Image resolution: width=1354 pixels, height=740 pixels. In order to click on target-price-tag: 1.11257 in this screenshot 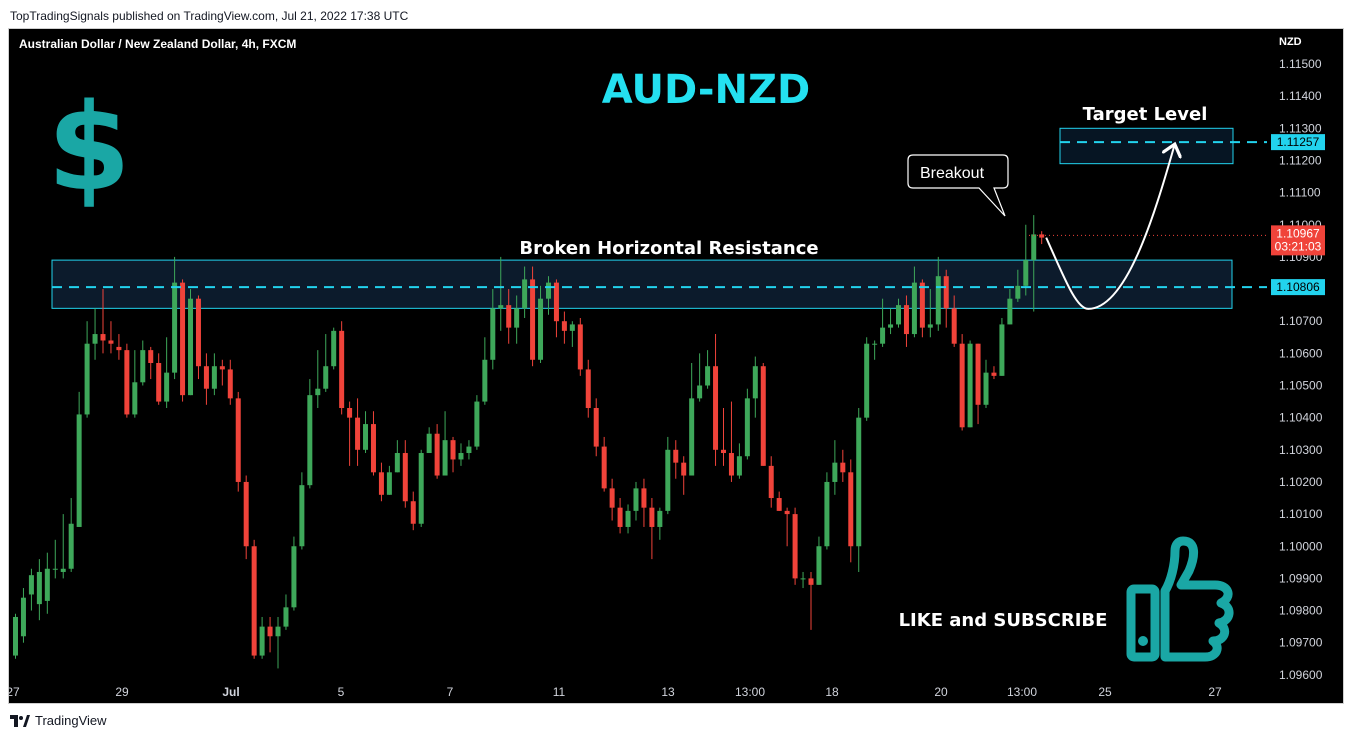, I will do `click(1298, 142)`.